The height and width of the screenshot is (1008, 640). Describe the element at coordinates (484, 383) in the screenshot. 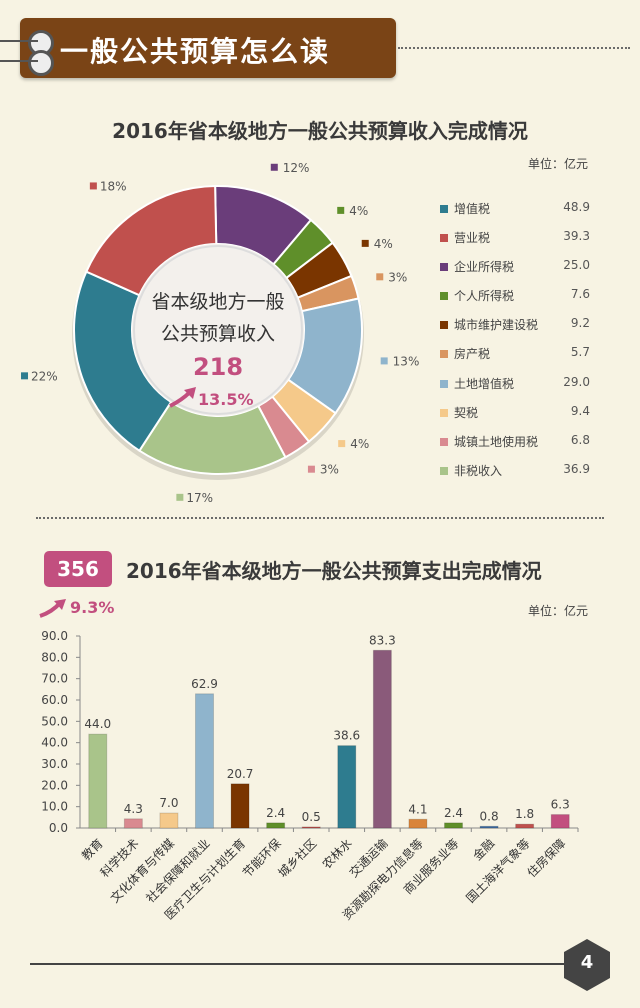

I see `legend-label: 土地增值税` at that location.